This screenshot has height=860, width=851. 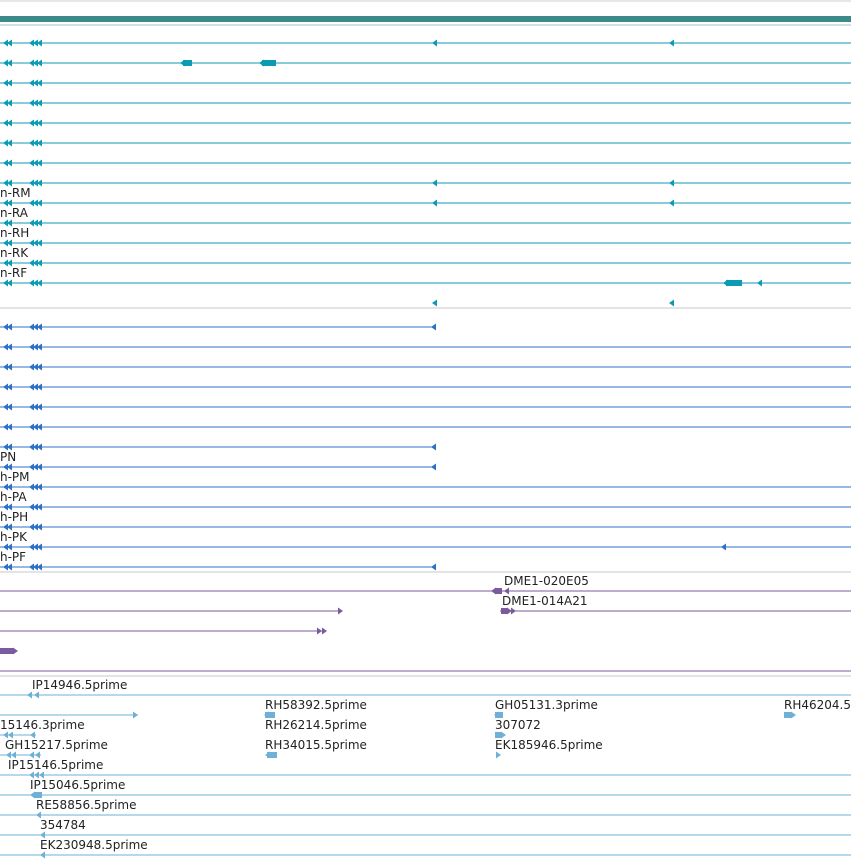 What do you see at coordinates (14, 233) in the screenshot?
I see `transcript-label: n-RH` at bounding box center [14, 233].